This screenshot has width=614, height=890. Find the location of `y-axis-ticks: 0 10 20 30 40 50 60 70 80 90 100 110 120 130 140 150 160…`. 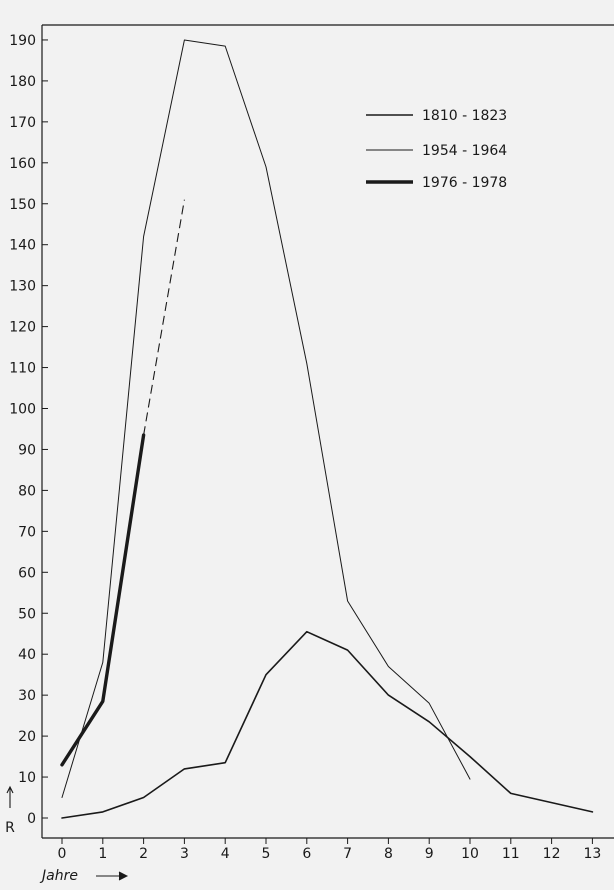

y-axis-ticks: 0 10 20 30 40 50 60 70 80 90 100 110 120 130 140 150 160… is located at coordinates (28, 430).